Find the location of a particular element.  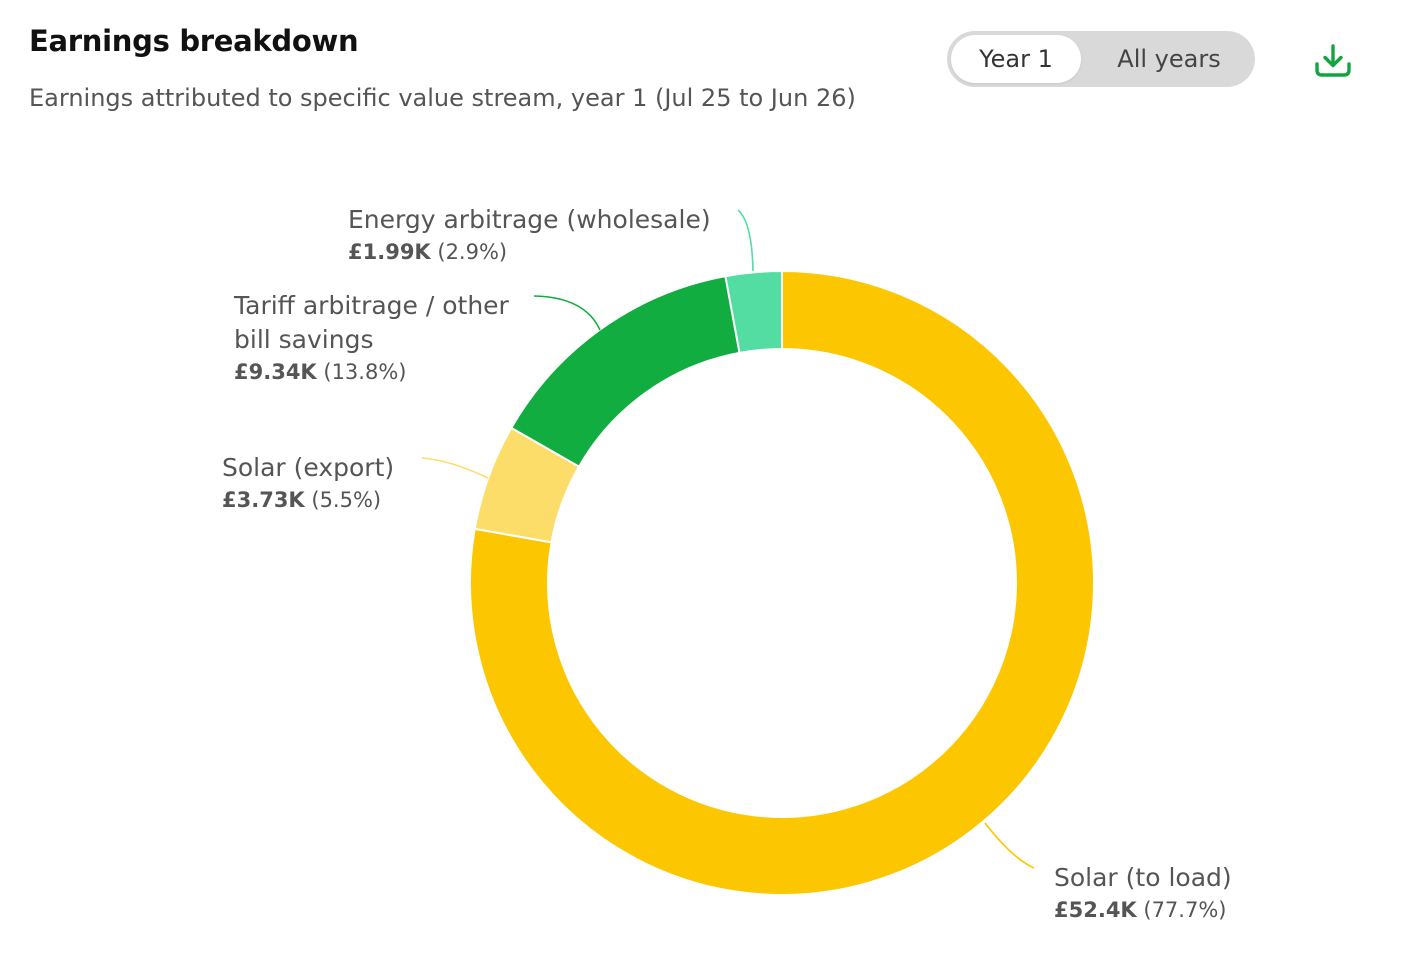

card-title: Earnings breakdown is located at coordinates (194, 41).